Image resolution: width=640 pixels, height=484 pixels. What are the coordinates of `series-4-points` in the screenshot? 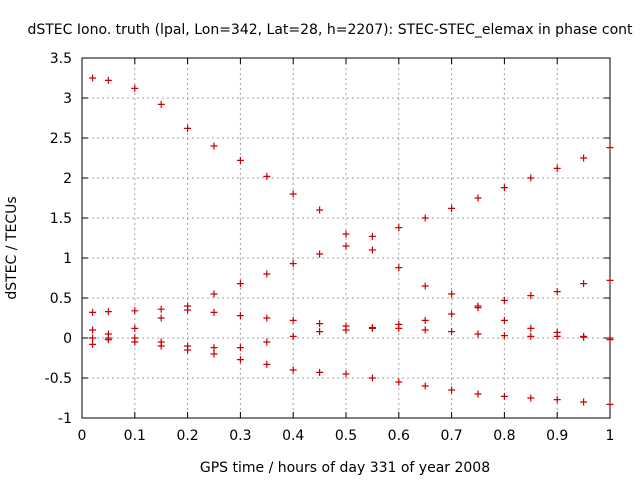 It's located at (351, 314).